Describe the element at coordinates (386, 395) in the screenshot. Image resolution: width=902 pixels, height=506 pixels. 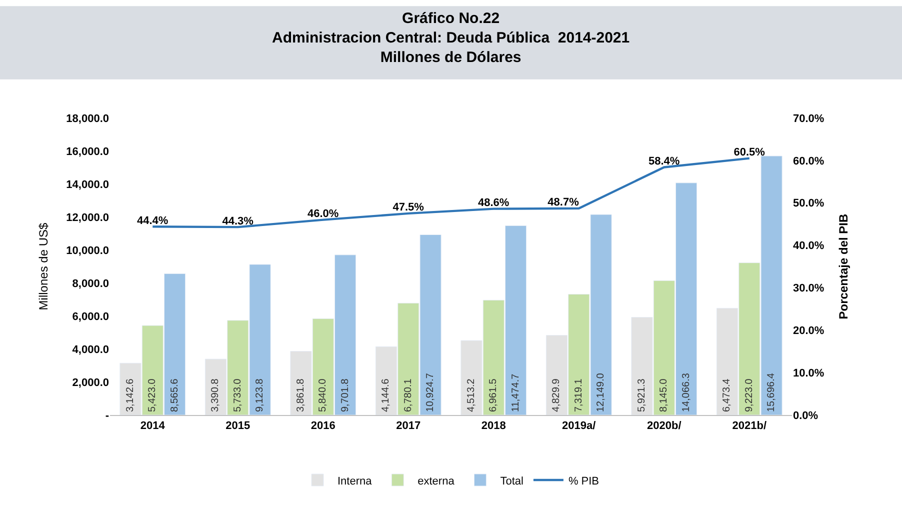
I see `data-label: 4,144.6` at that location.